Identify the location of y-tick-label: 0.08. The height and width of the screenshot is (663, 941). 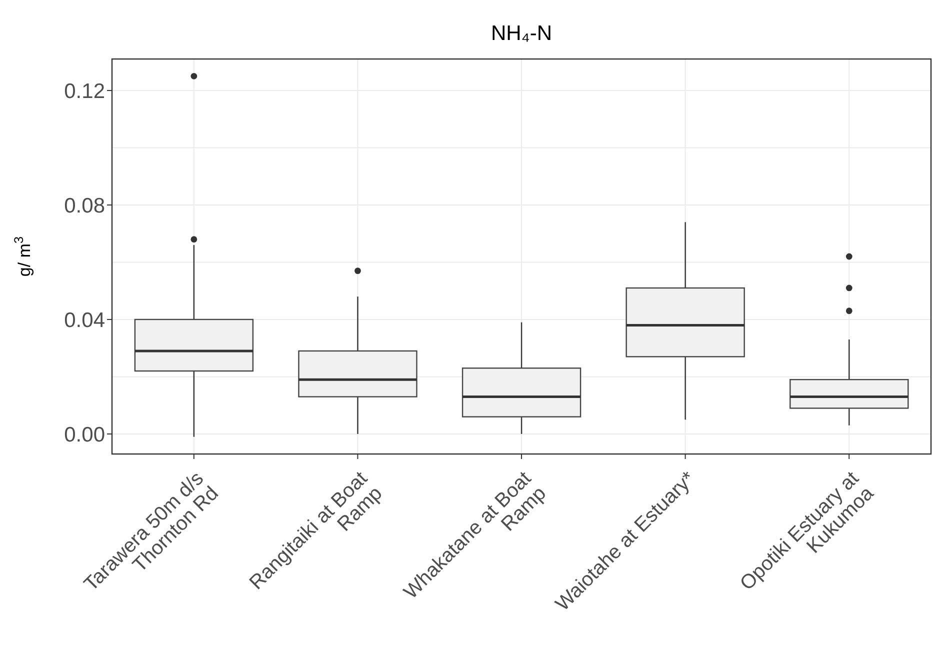
(84, 206).